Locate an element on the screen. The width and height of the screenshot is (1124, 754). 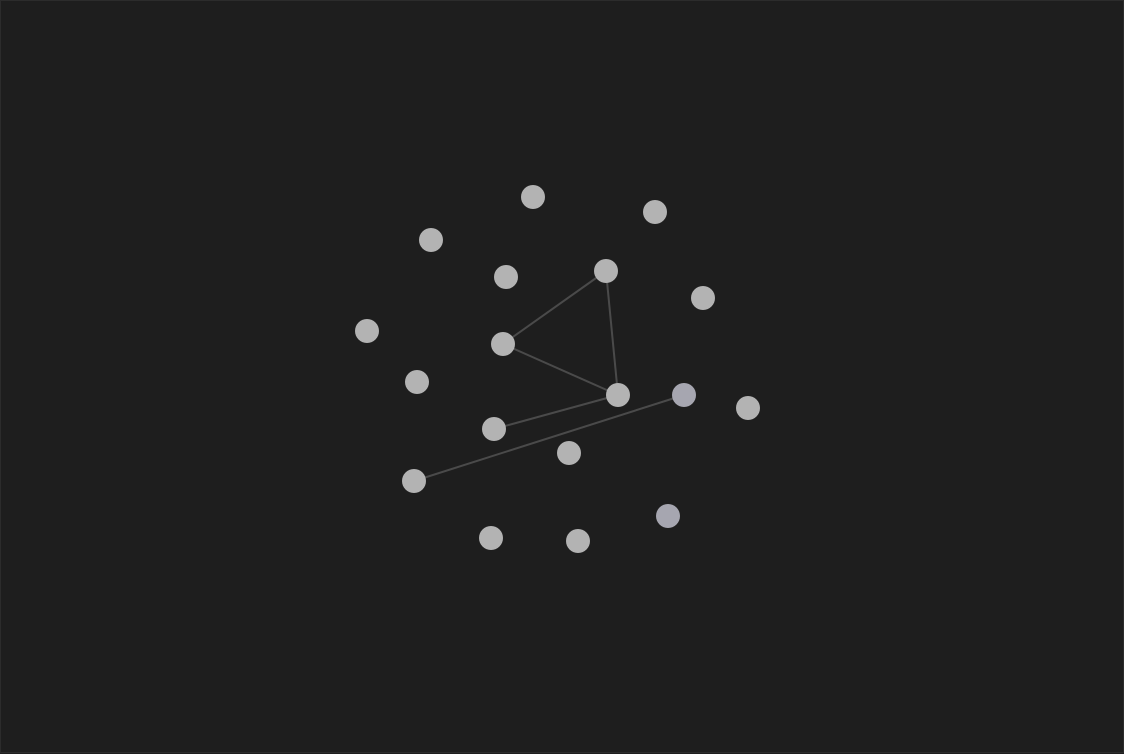
edge-layer is located at coordinates (549, 376).